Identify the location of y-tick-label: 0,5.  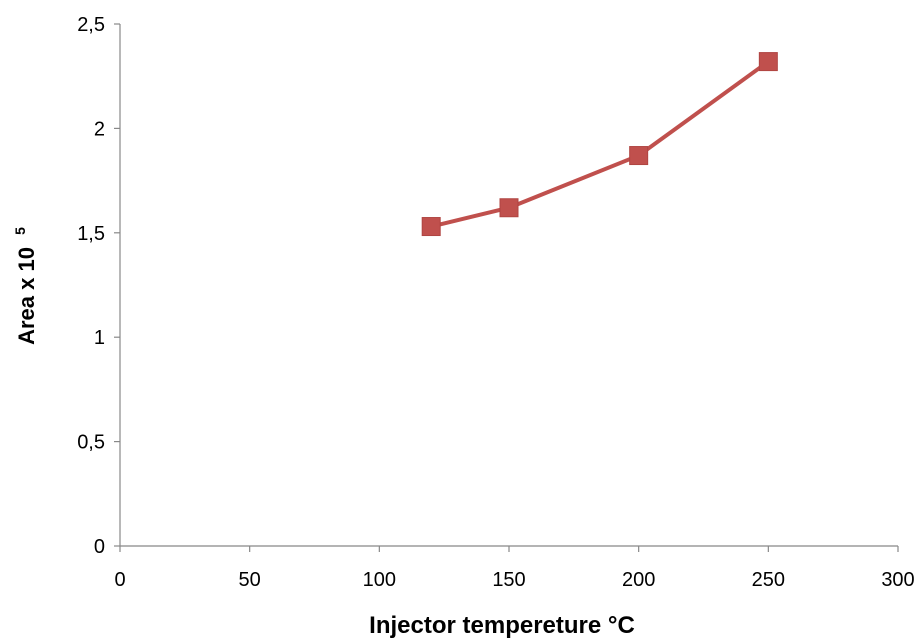
(91, 443).